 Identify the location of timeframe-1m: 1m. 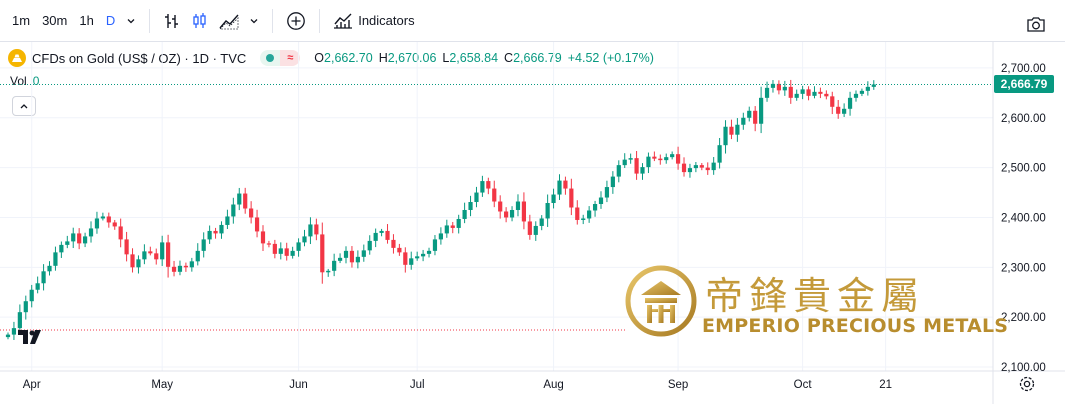
(21, 20).